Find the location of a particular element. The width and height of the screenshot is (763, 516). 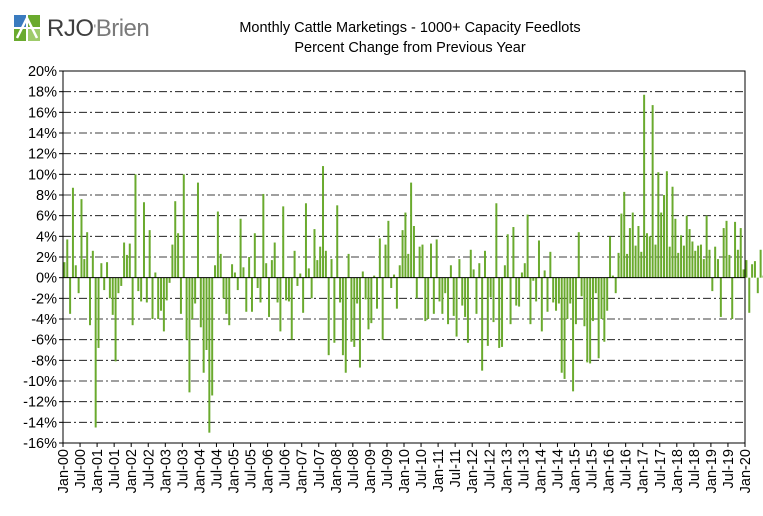

y-tick-label: -10% is located at coordinates (40, 382).